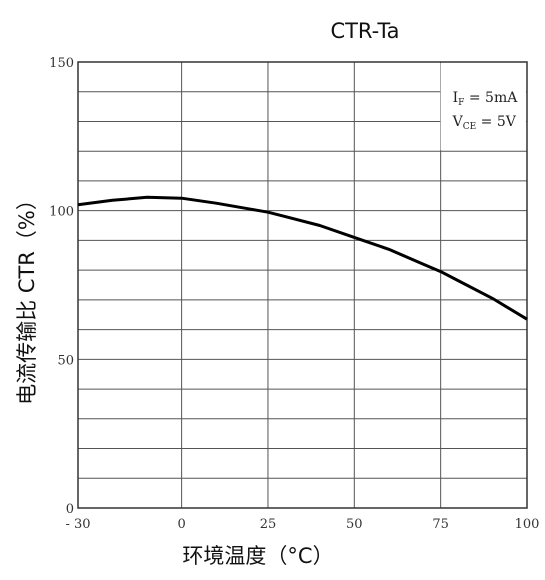  I want to click on annotation-background, so click(483, 107).